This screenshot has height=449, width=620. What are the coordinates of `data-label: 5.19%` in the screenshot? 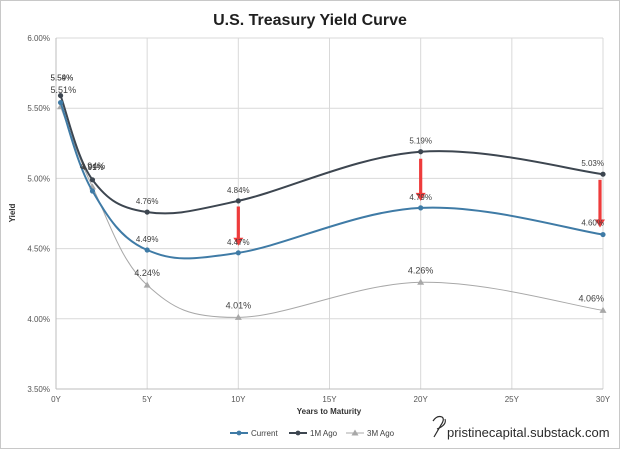 It's located at (420, 141).